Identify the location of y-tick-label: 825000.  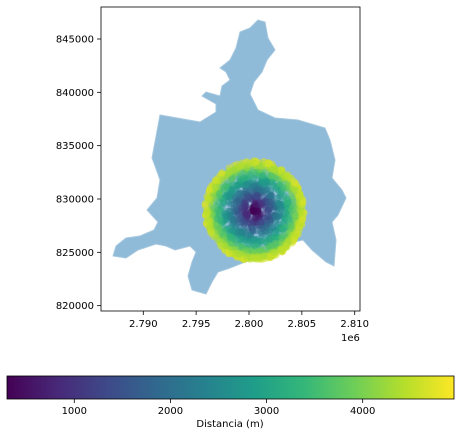
(75, 253).